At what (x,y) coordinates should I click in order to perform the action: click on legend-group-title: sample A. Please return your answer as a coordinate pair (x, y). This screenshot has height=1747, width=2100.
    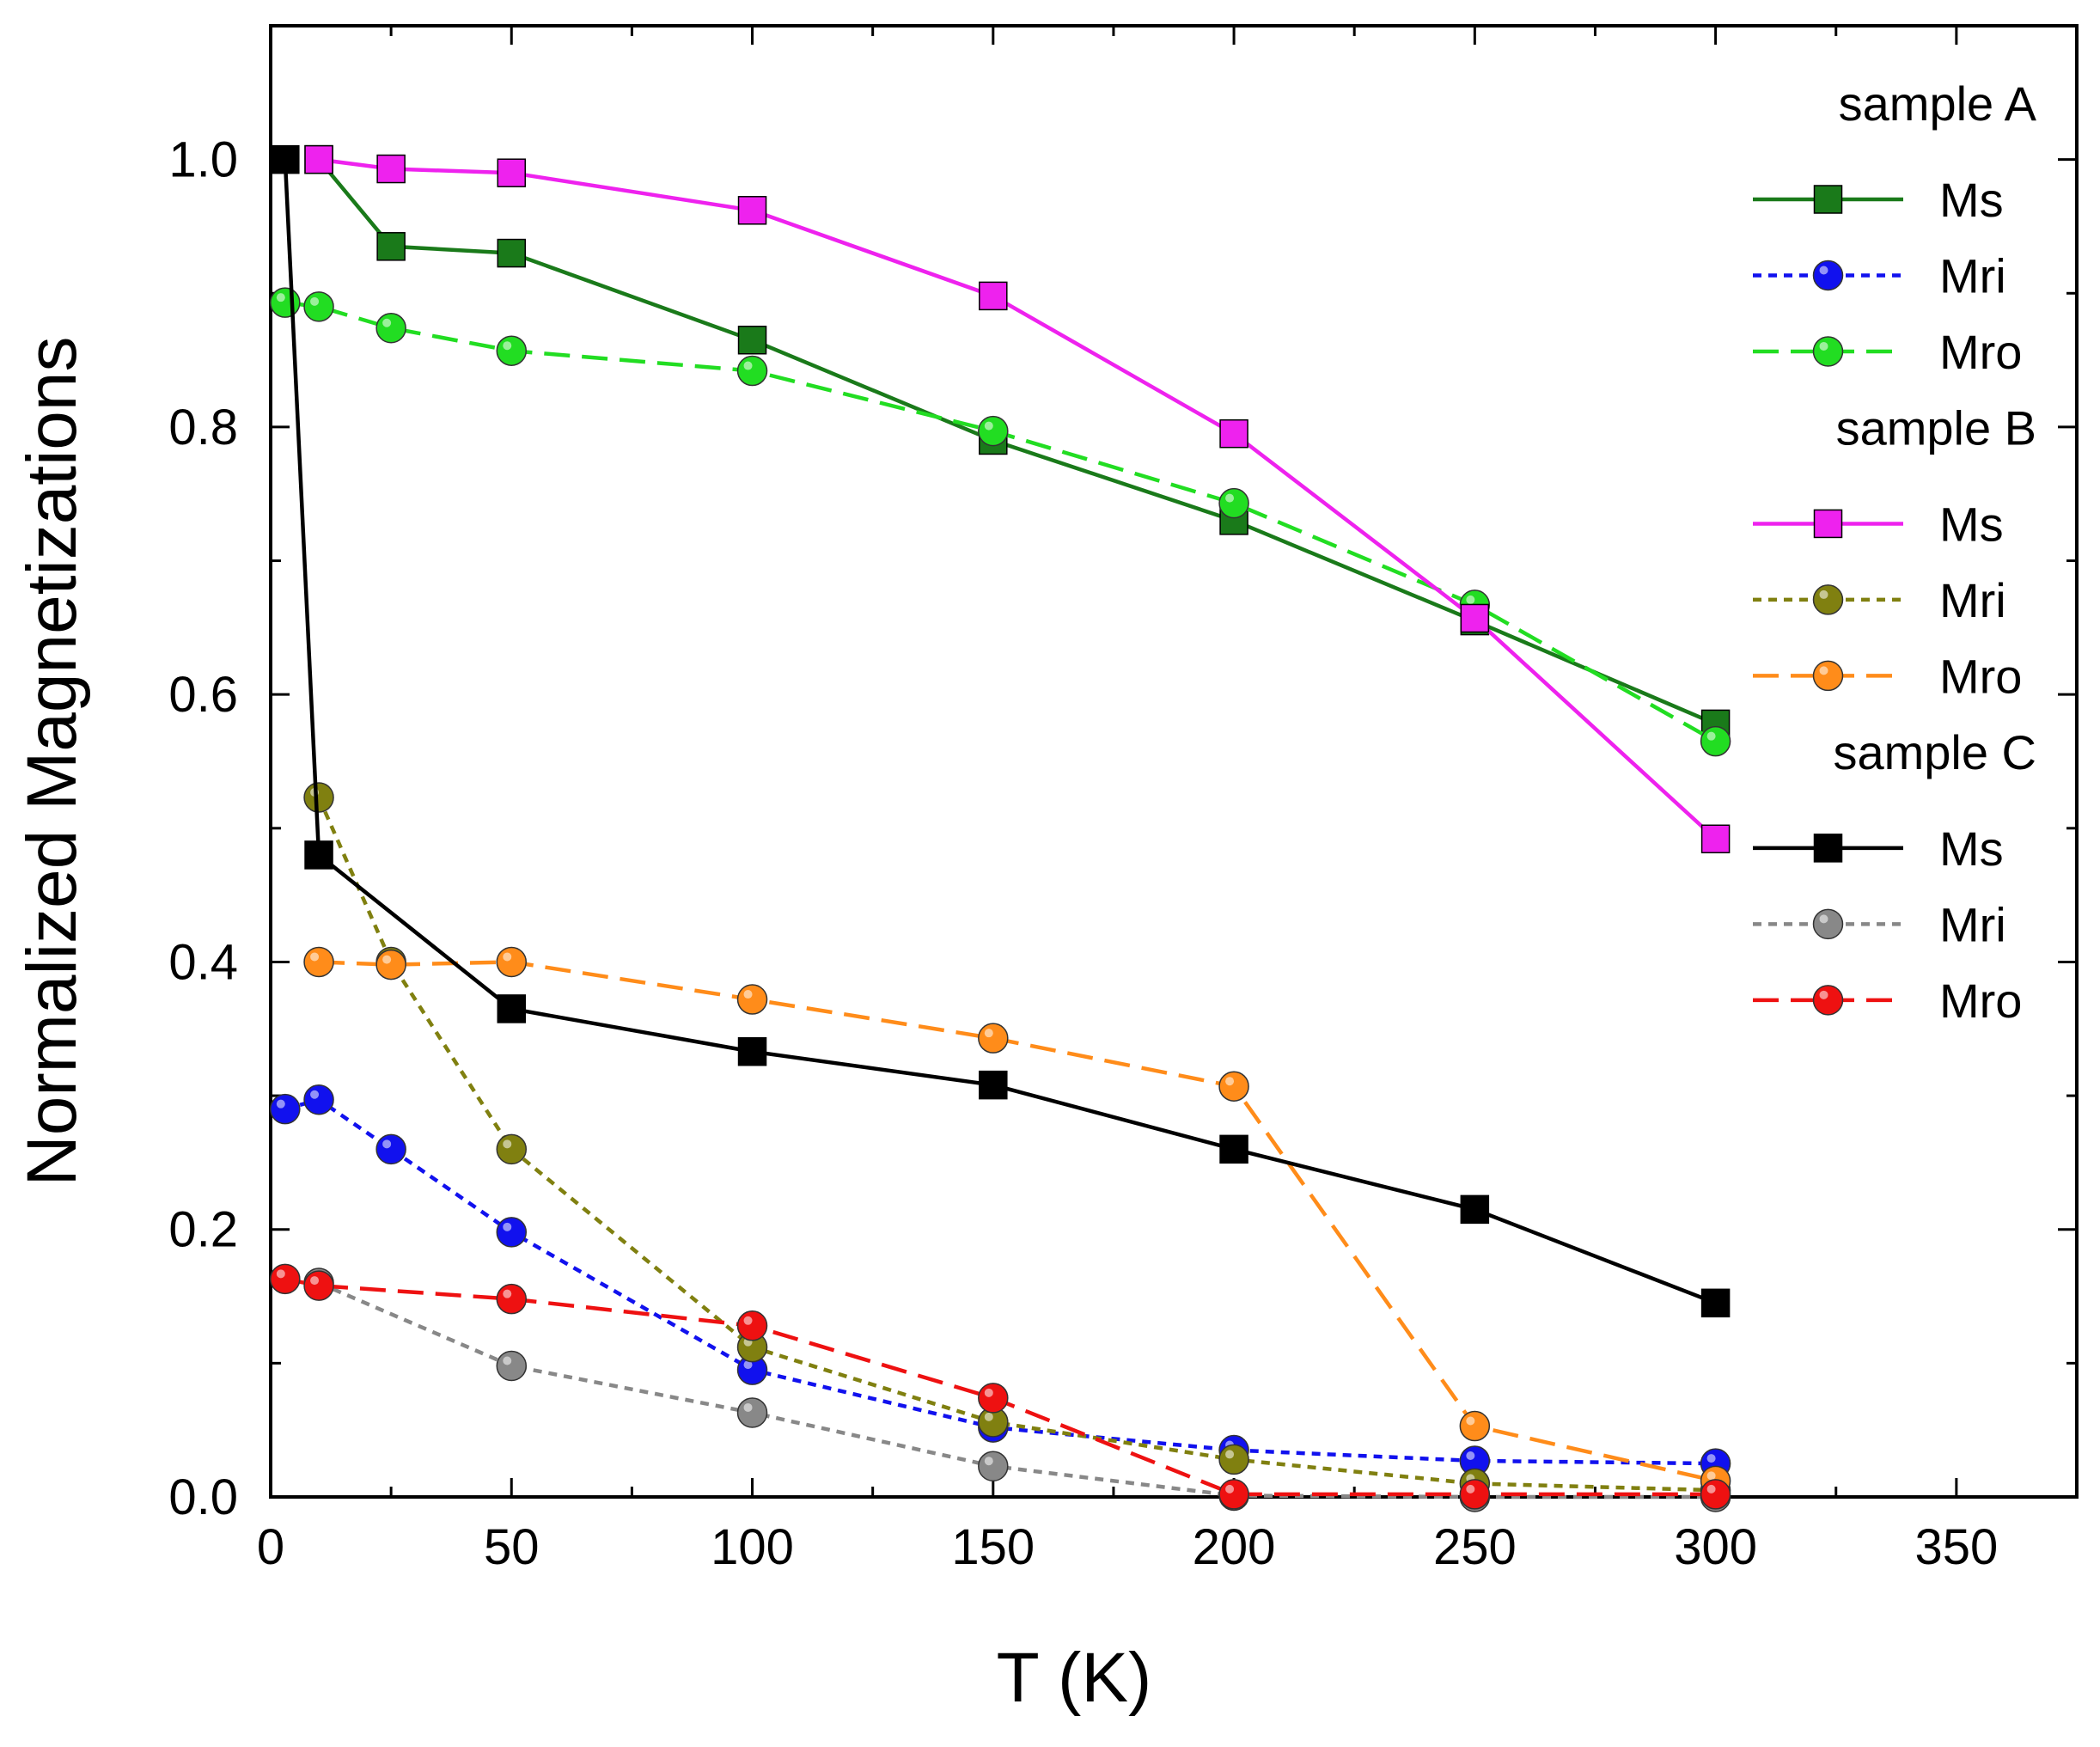
    Looking at the image, I should click on (1938, 104).